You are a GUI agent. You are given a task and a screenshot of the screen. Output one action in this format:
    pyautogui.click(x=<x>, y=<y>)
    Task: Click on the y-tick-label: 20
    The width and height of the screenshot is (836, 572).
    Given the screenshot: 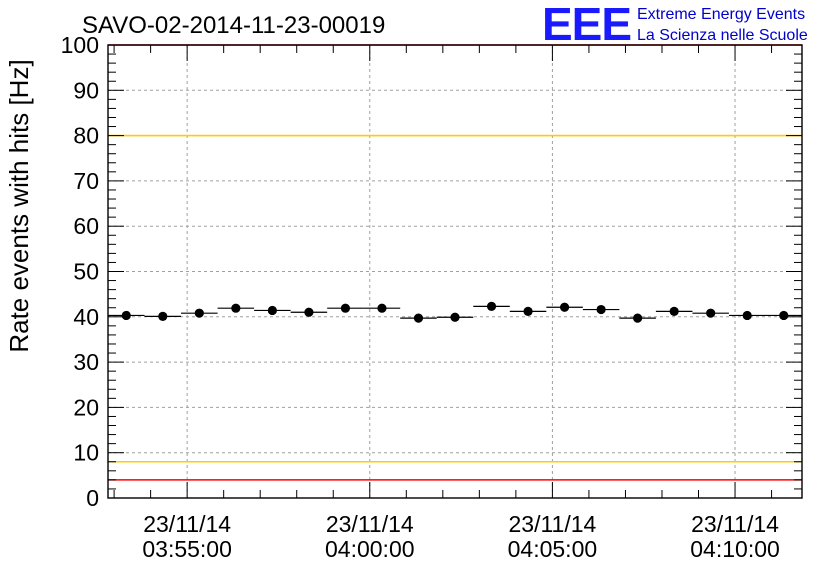 What is the action you would take?
    pyautogui.click(x=86, y=407)
    